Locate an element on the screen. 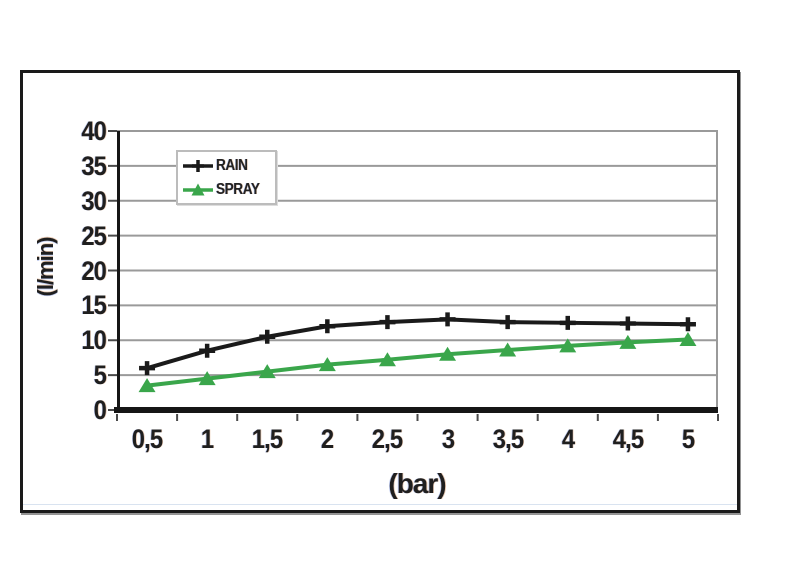 The image size is (800, 570). scan-artifact-line is located at coordinates (380, 504).